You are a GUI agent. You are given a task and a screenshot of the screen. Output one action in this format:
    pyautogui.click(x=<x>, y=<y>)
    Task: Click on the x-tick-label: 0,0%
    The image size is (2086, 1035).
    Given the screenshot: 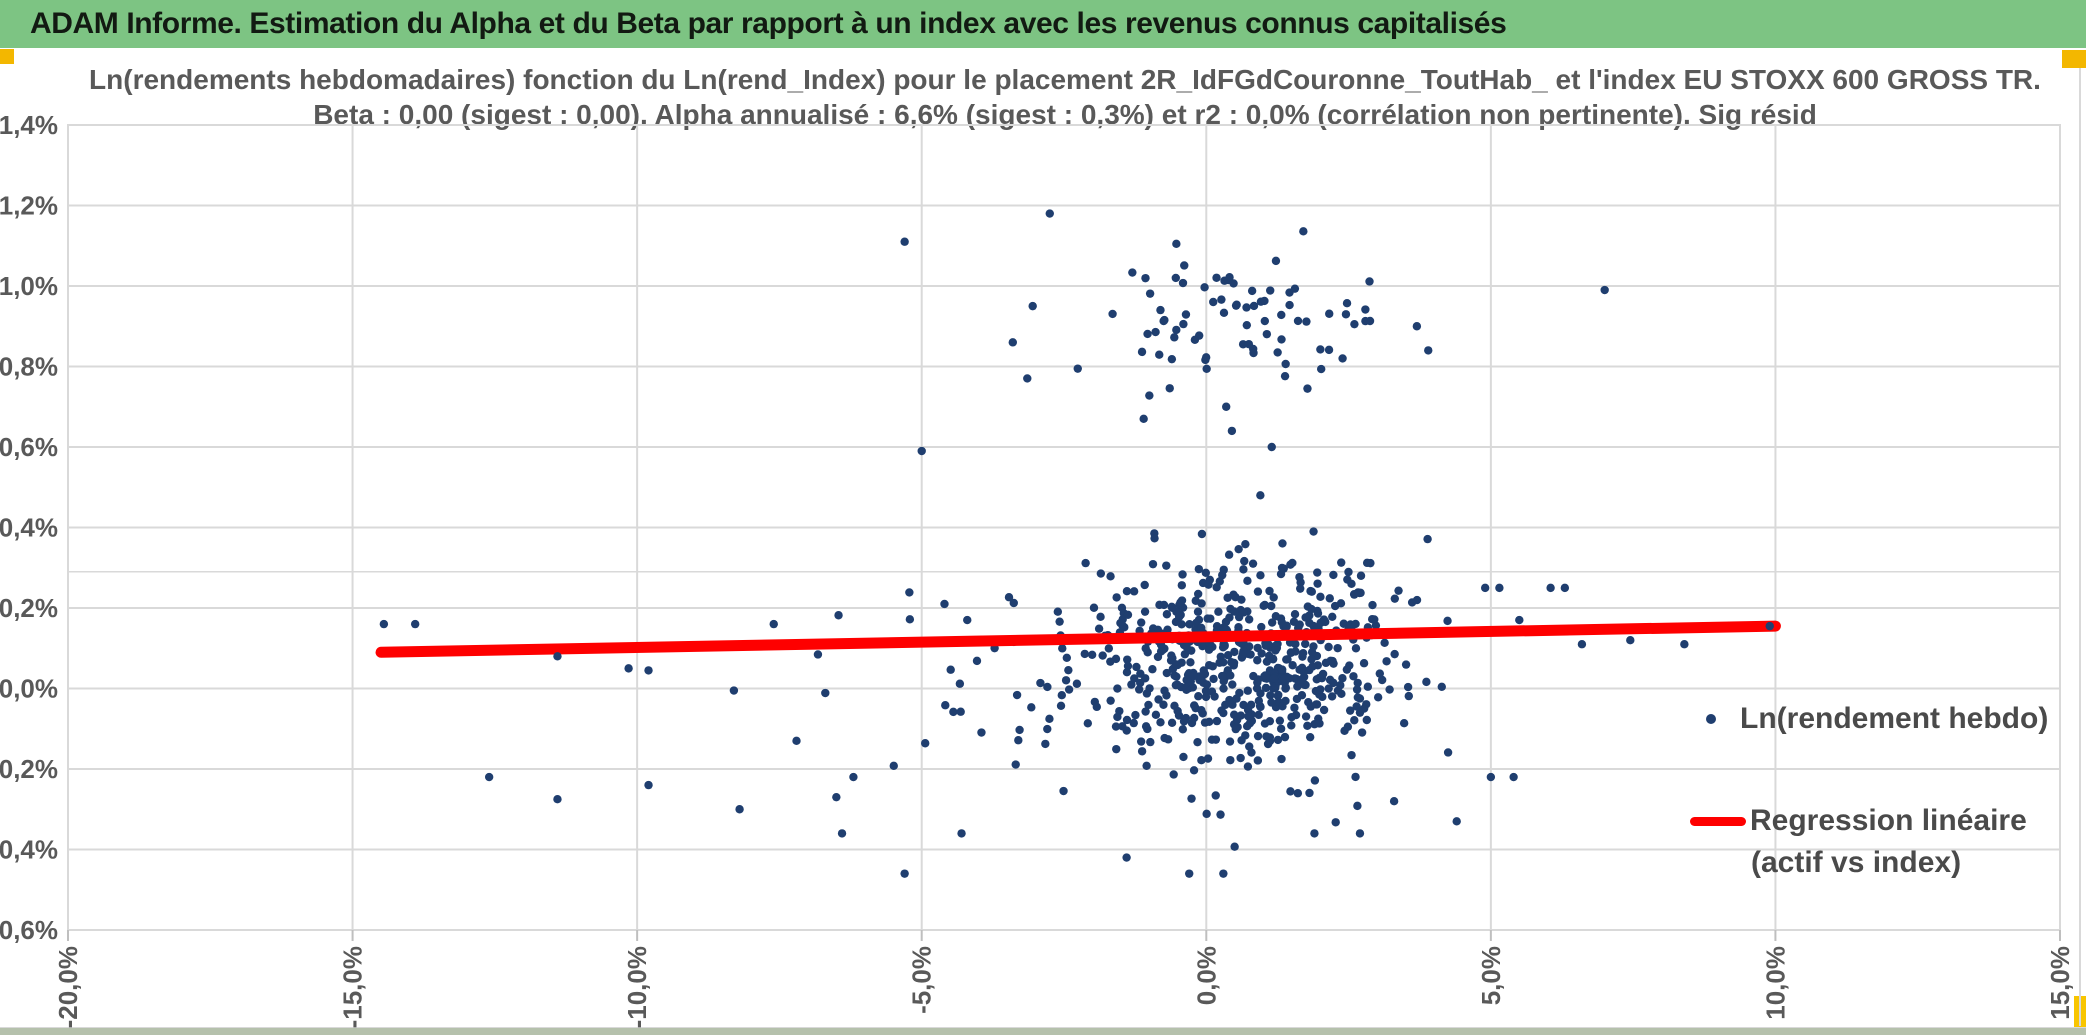 What is the action you would take?
    pyautogui.click(x=1206, y=975)
    